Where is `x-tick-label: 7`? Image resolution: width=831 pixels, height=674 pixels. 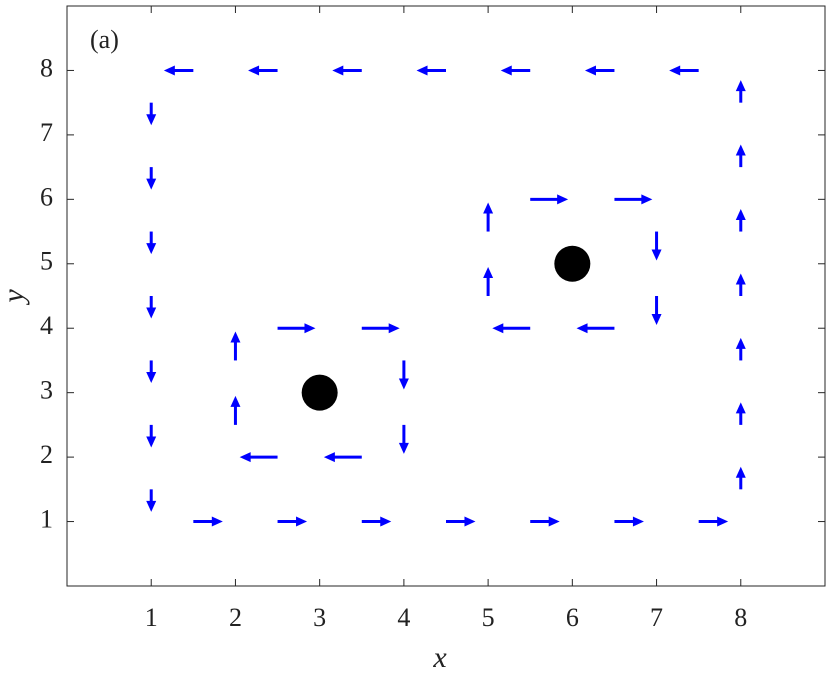
x-tick-label: 7 is located at coordinates (656, 617).